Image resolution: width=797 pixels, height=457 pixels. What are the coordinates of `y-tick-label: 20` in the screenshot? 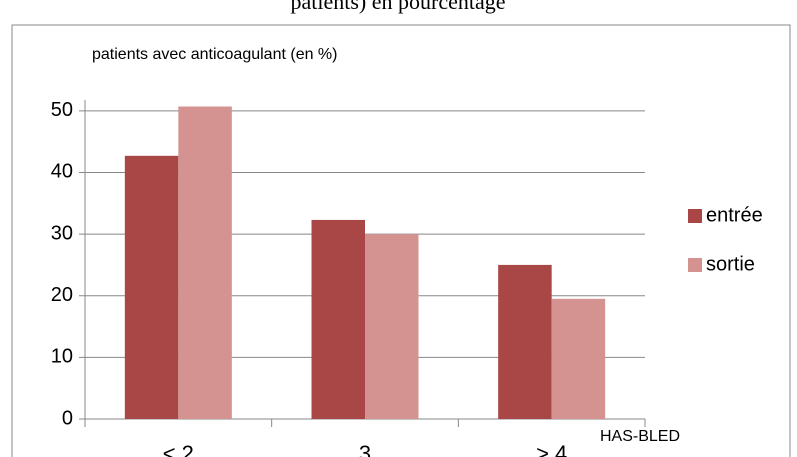 It's located at (62, 295).